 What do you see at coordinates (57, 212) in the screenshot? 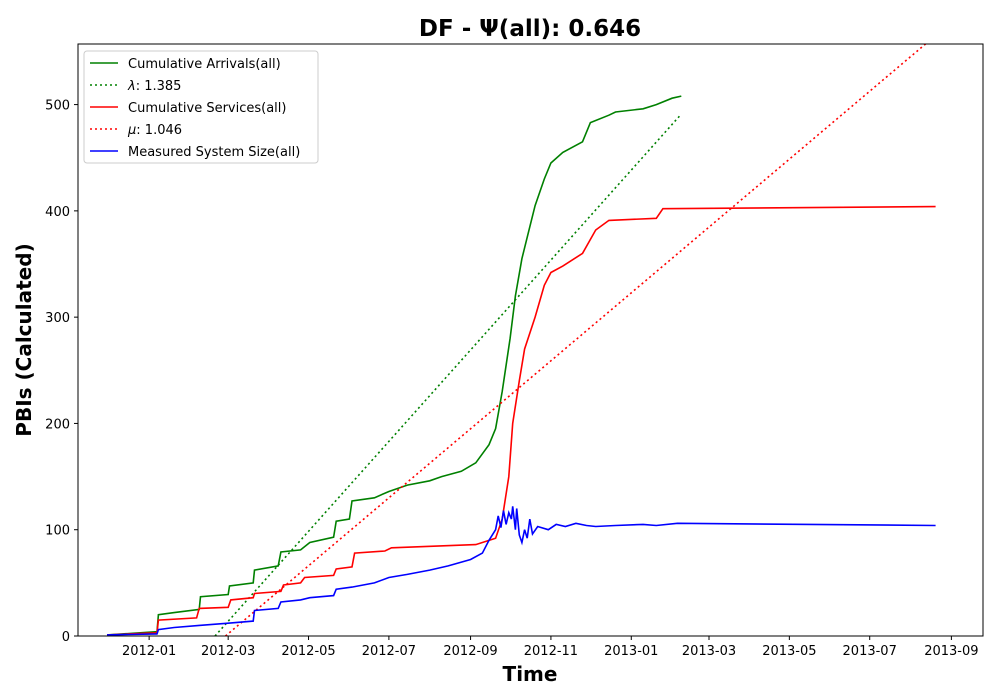
I see `y-tick-label: 400` at bounding box center [57, 212].